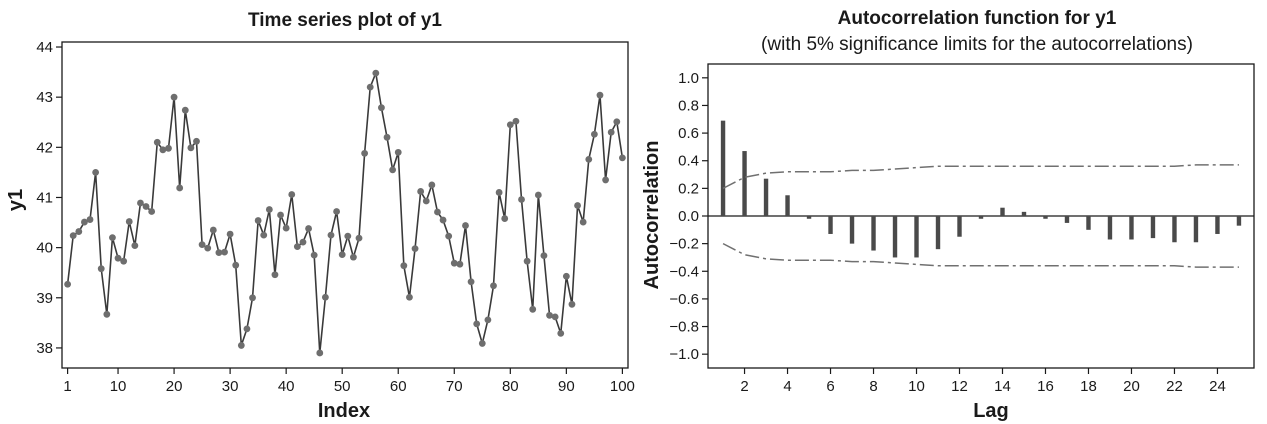  Describe the element at coordinates (830, 386) in the screenshot. I see `x-tick-label: 6` at that location.